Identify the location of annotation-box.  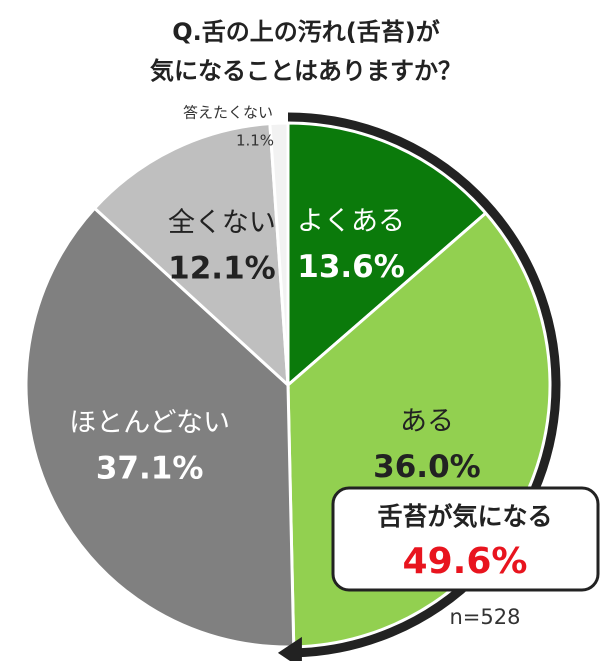
(465, 539).